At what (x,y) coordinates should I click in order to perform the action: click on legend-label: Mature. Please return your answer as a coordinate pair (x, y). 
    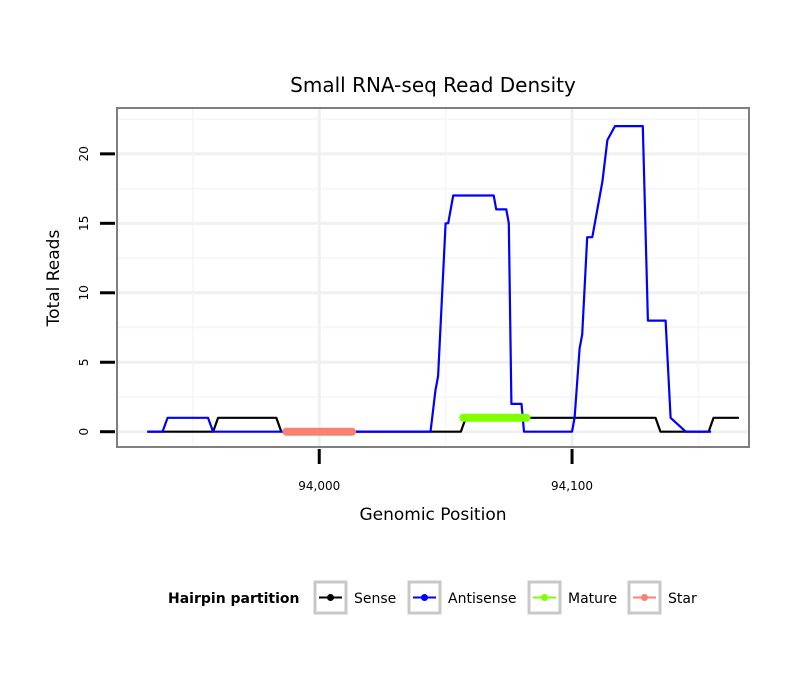
    Looking at the image, I should click on (592, 599).